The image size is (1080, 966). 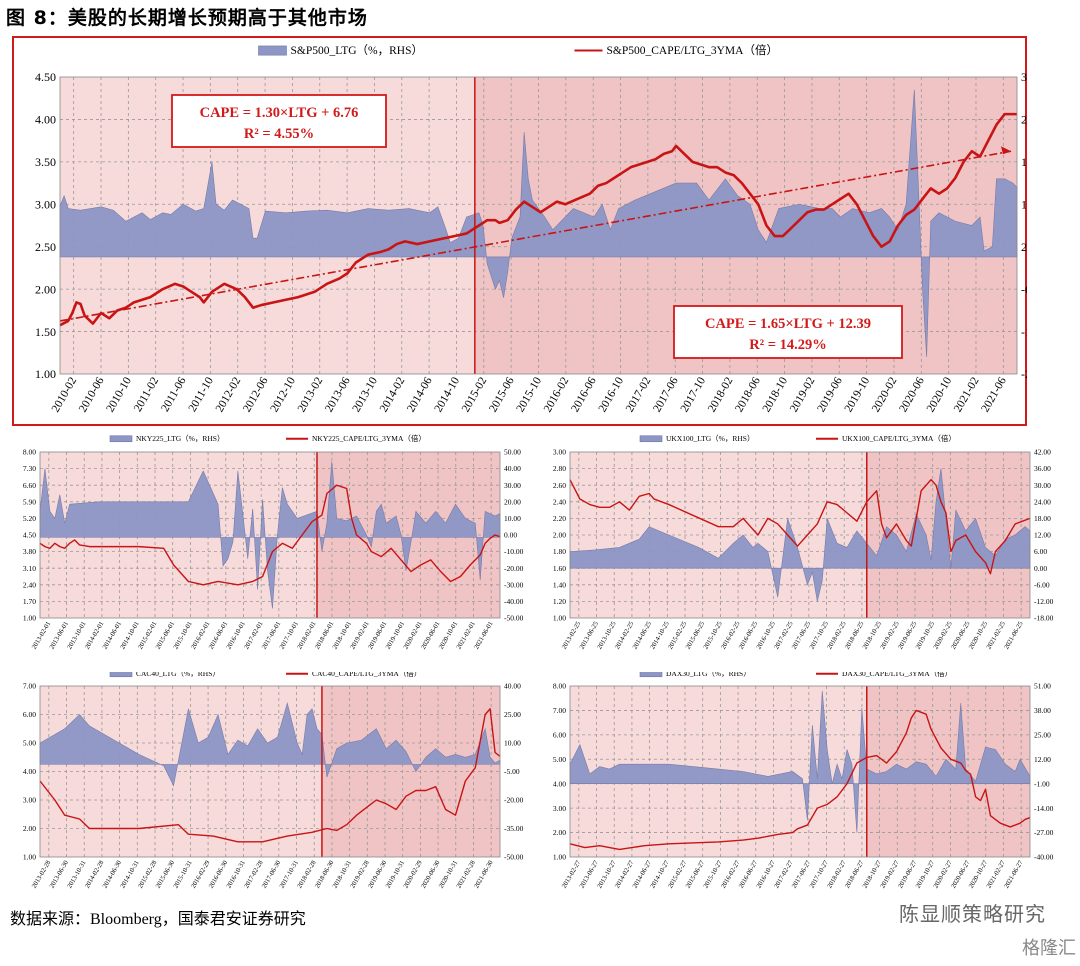 What do you see at coordinates (279, 113) in the screenshot?
I see `annotation-pre-equation: CAPE = 1.30×LTG + 6.76` at bounding box center [279, 113].